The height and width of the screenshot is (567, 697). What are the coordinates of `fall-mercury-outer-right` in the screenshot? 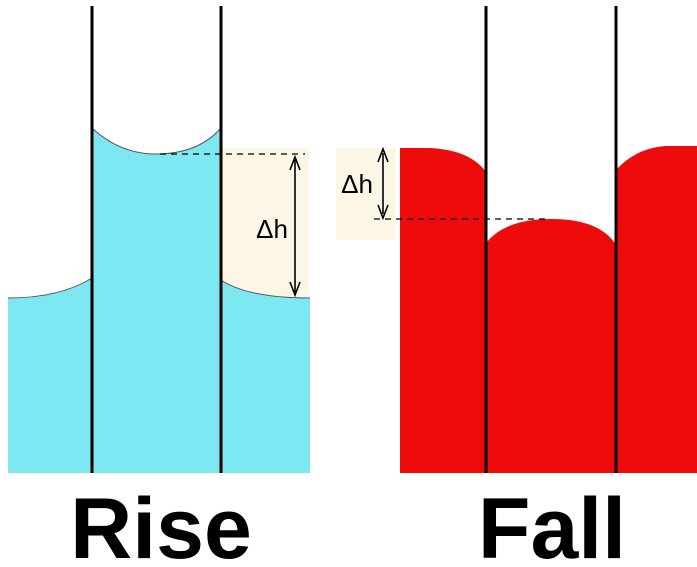 It's located at (656, 309).